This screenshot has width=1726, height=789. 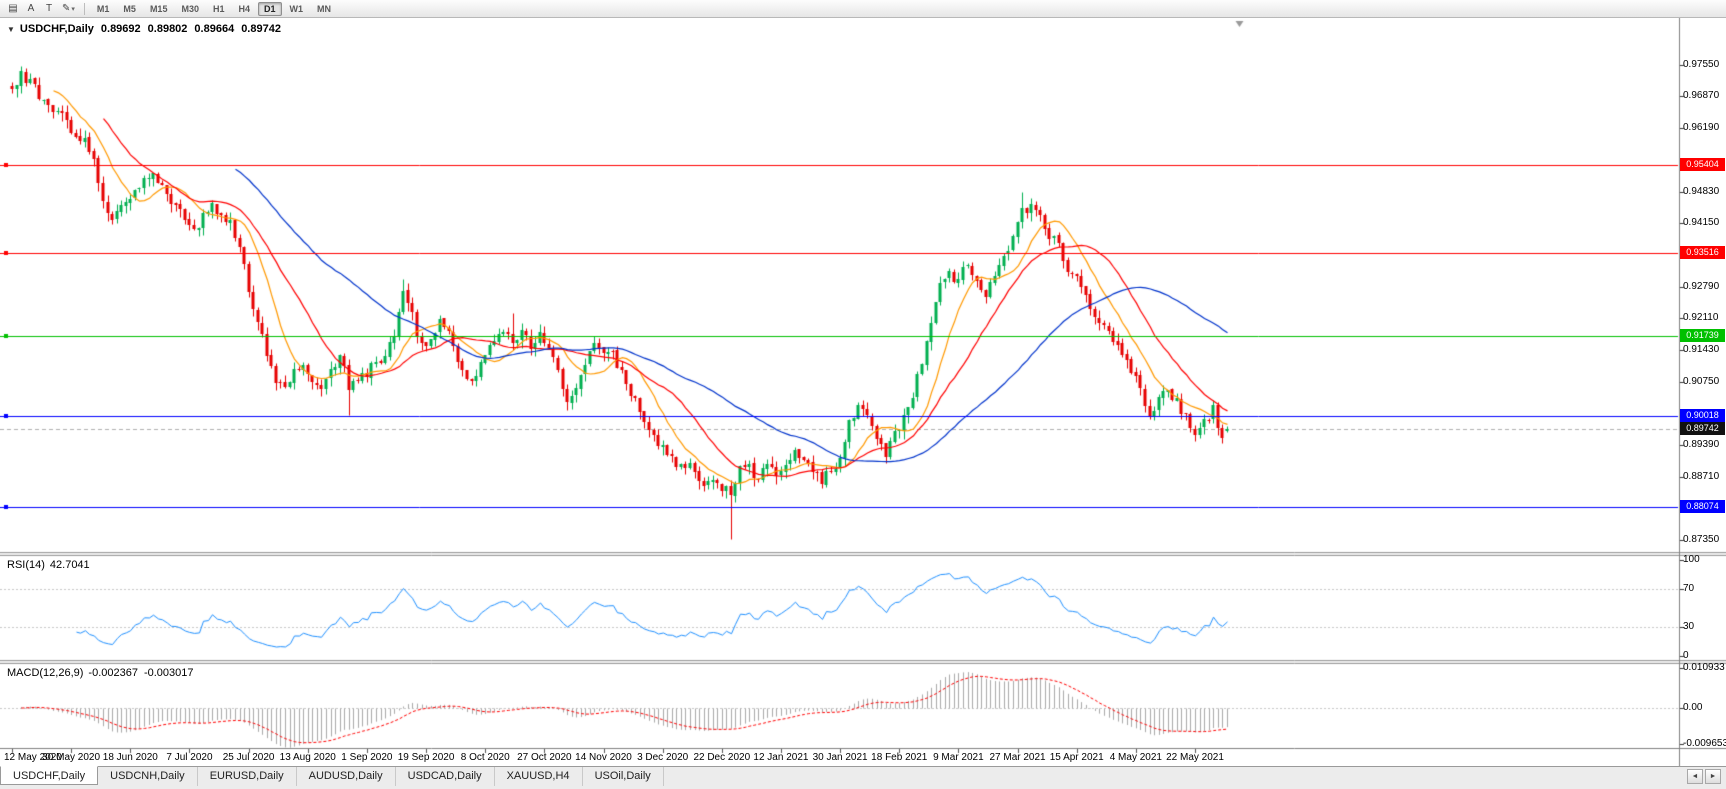 What do you see at coordinates (1702, 253) in the screenshot?
I see `hline-price-tag: 0.93516` at bounding box center [1702, 253].